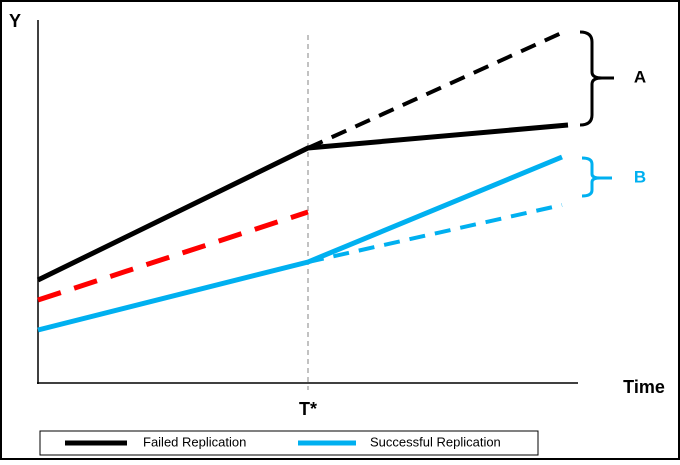 The width and height of the screenshot is (680, 465). I want to click on x-label: Time, so click(644, 387).